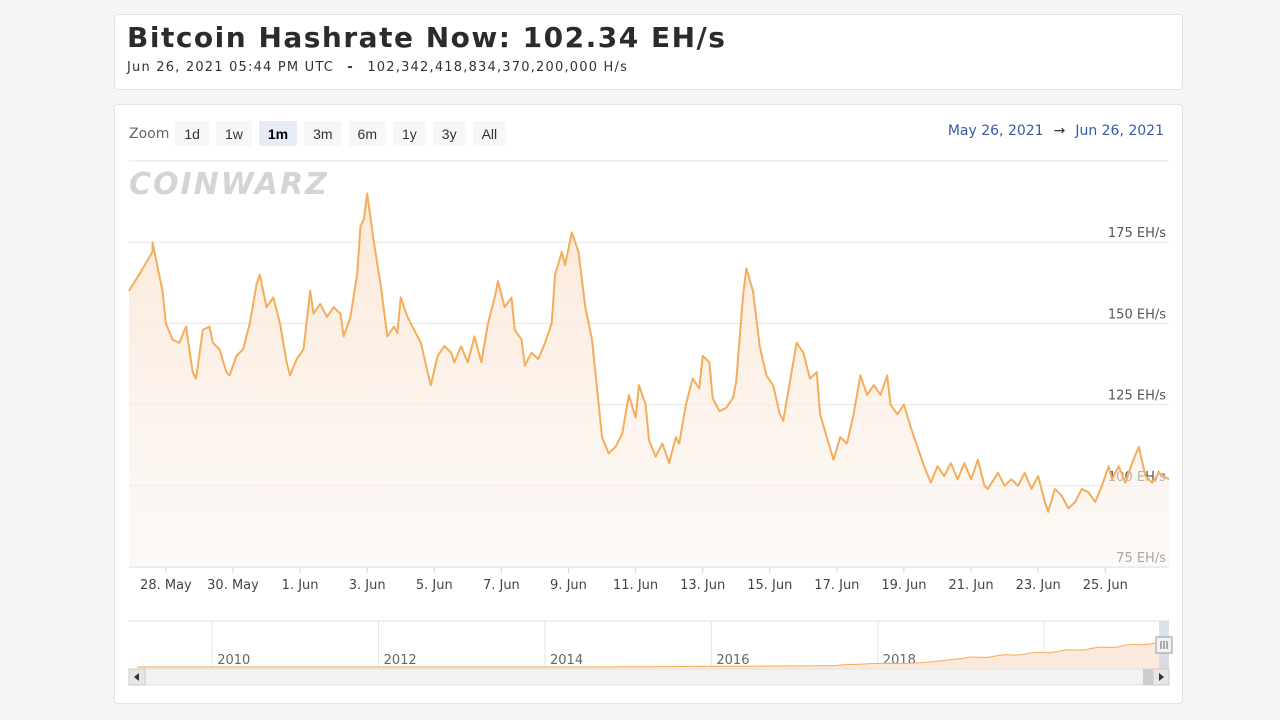 This screenshot has width=1280, height=720. Describe the element at coordinates (769, 585) in the screenshot. I see `x-tick-label: 15. Jun` at that location.